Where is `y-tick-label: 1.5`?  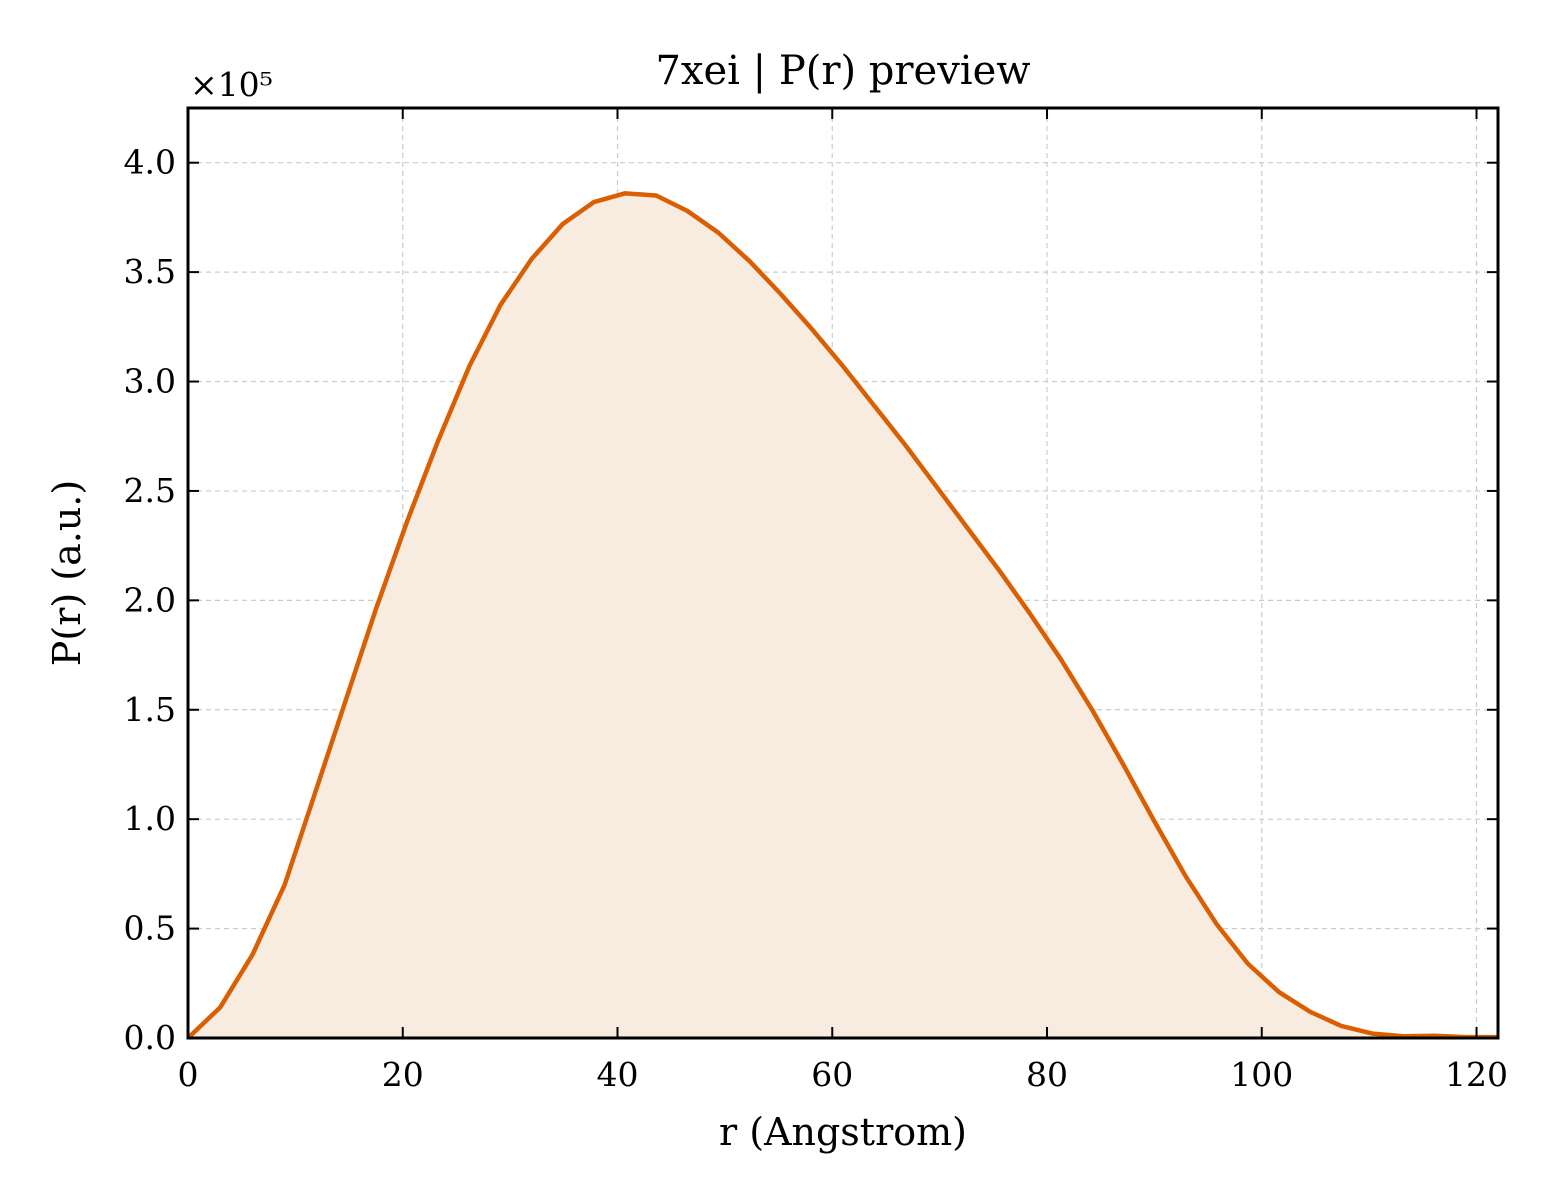 y-tick-label: 1.5 is located at coordinates (150, 709).